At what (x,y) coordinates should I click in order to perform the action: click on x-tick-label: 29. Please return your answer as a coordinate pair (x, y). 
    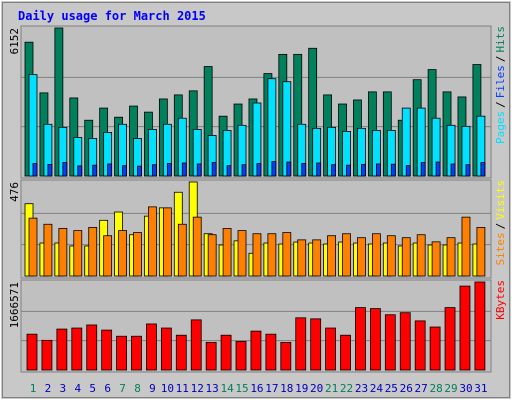
    Looking at the image, I should click on (450, 388).